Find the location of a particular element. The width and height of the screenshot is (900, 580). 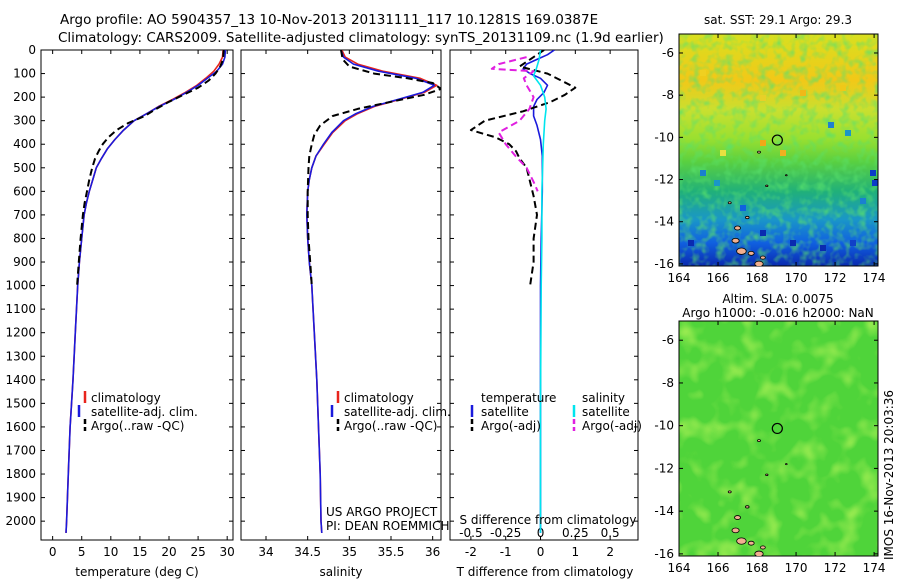

secondary-x-tick-label: -0.25 is located at coordinates (505, 533).